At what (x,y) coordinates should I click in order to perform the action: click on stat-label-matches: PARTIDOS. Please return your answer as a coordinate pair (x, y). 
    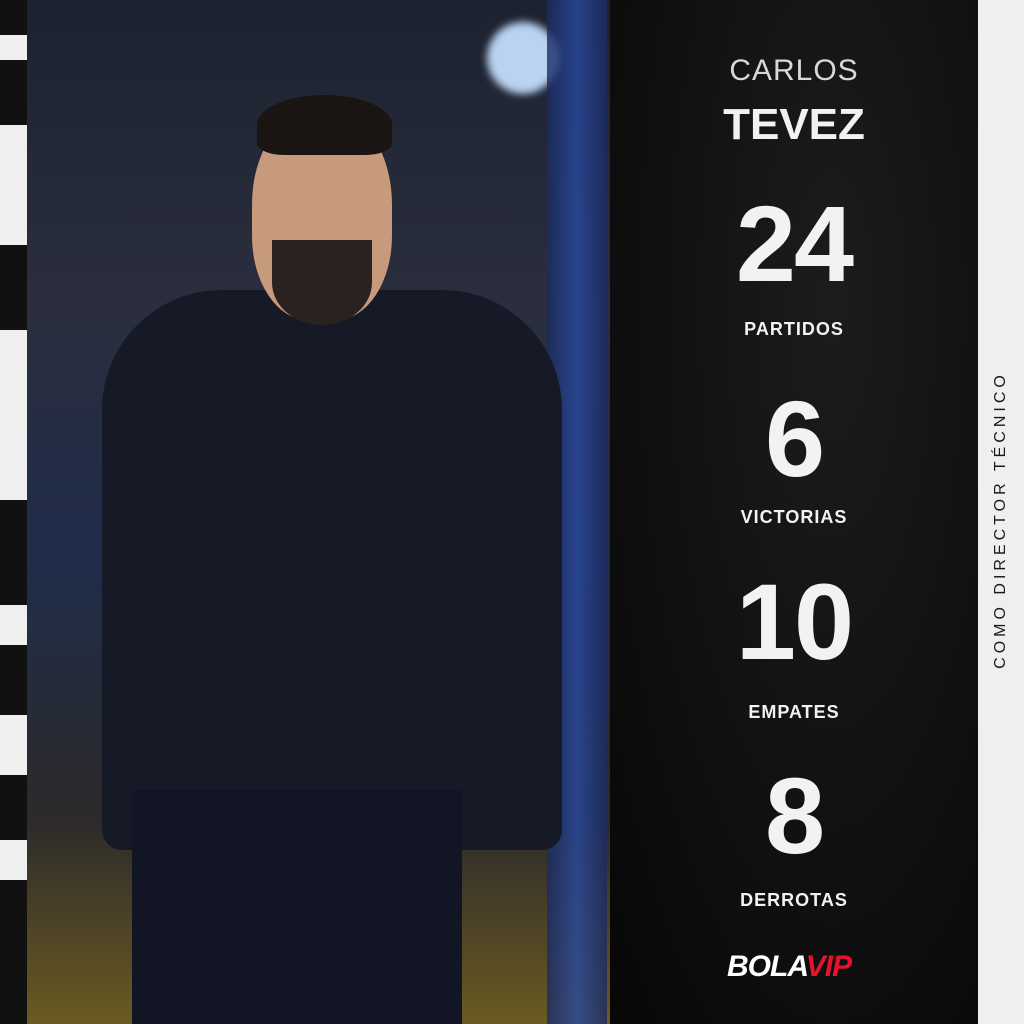
    Looking at the image, I should click on (794, 329).